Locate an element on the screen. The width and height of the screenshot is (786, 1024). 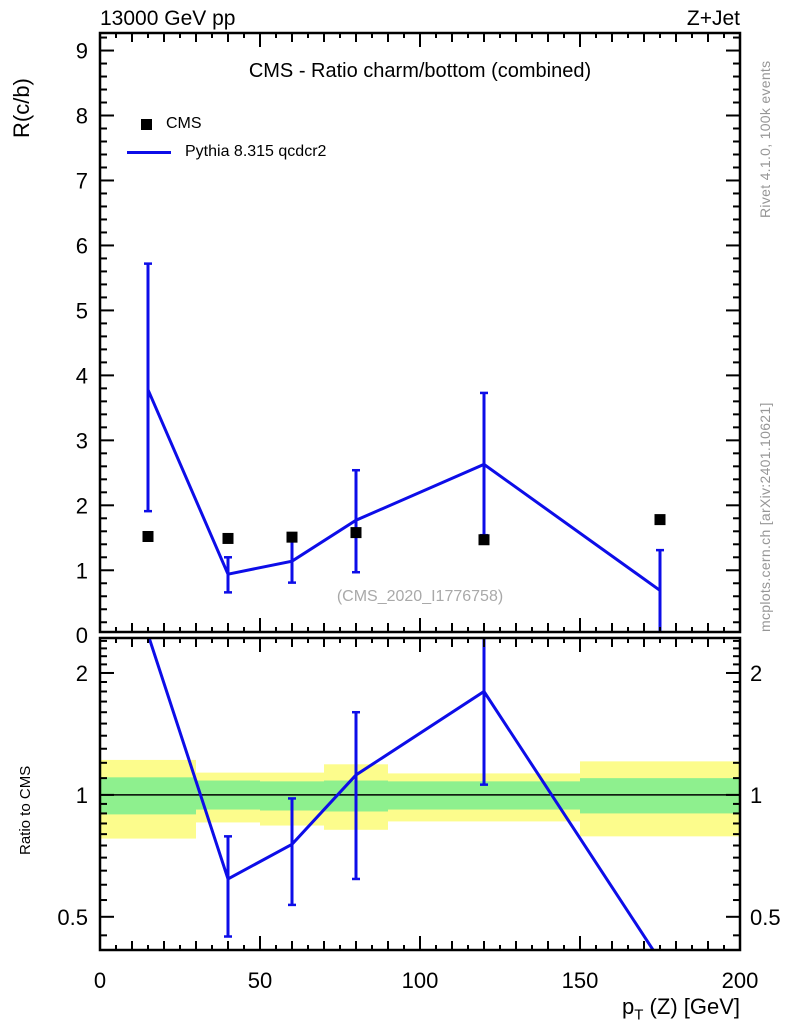
analysis-watermark: (CMS_2020_I1776758) is located at coordinates (420, 596).